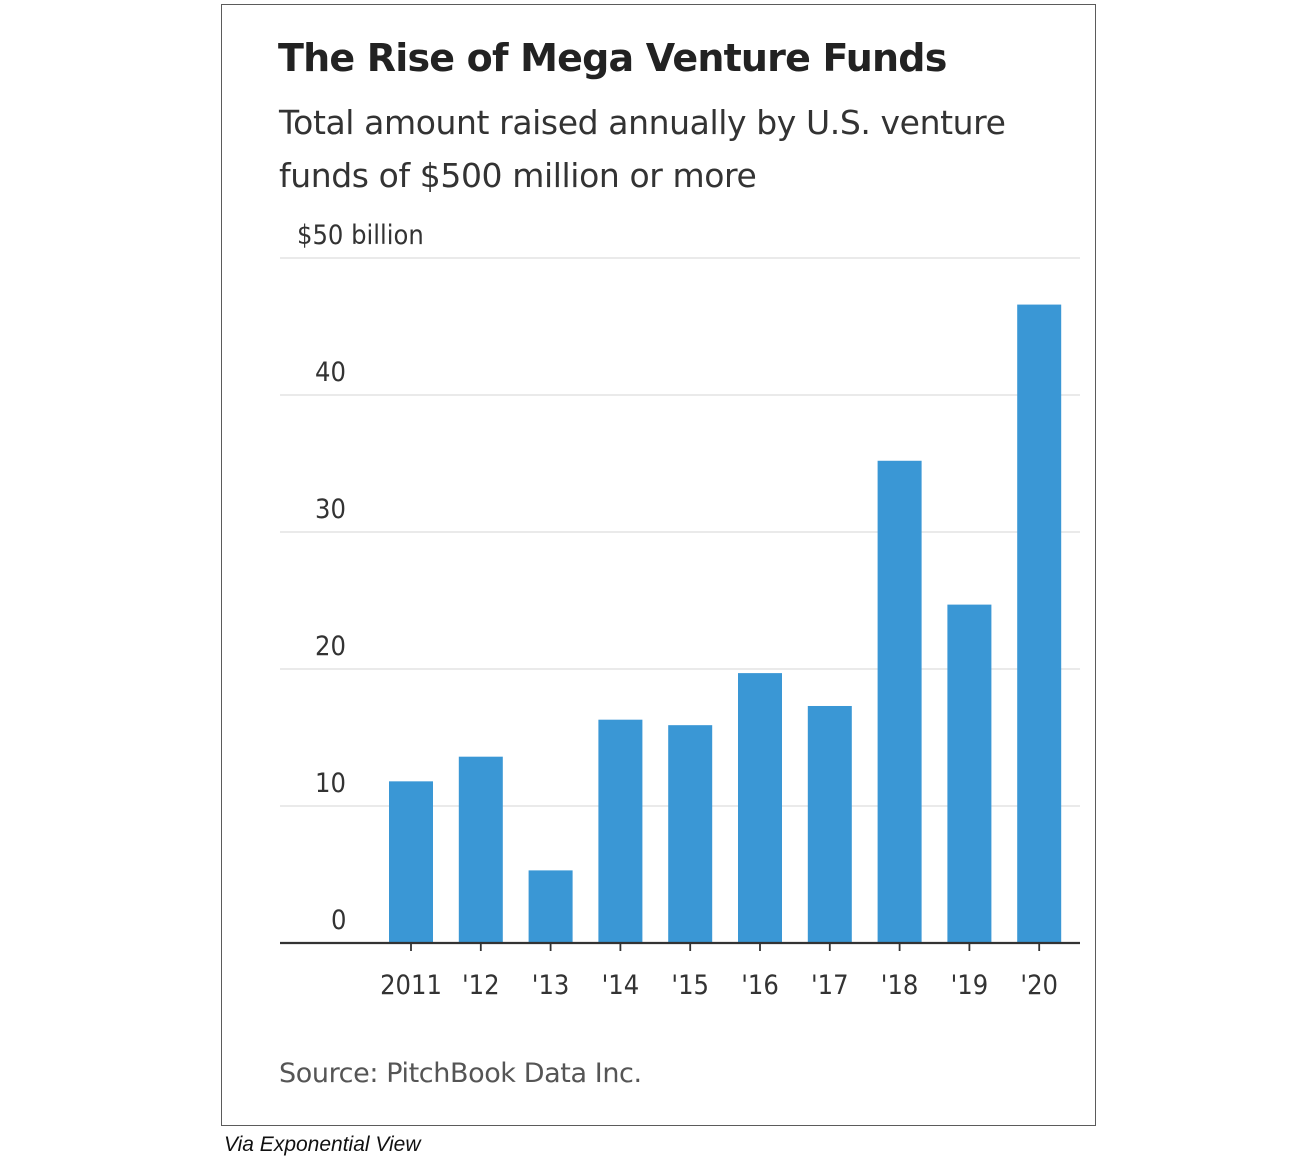 This screenshot has width=1316, height=1170. I want to click on chart-title: The Rise of Mega Venture Funds, so click(612, 58).